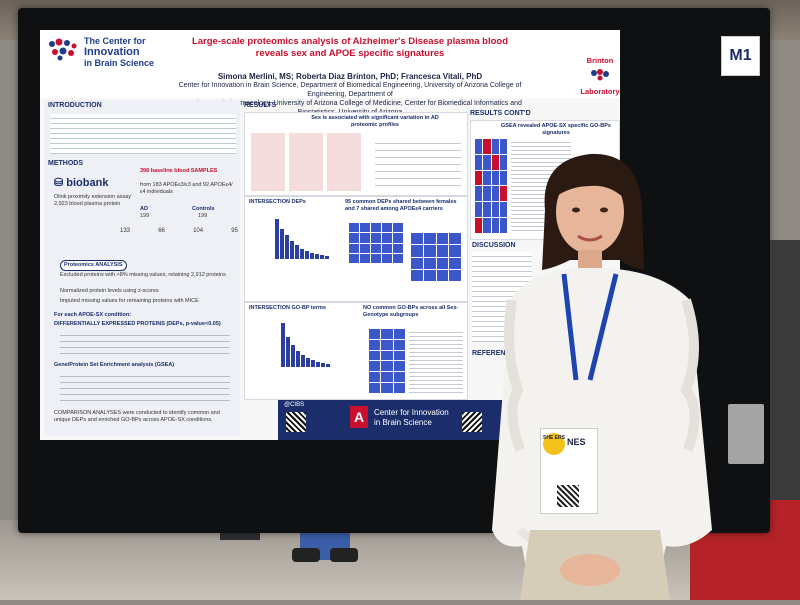  I want to click on intro-heading: INTRODUCTION, so click(75, 105).